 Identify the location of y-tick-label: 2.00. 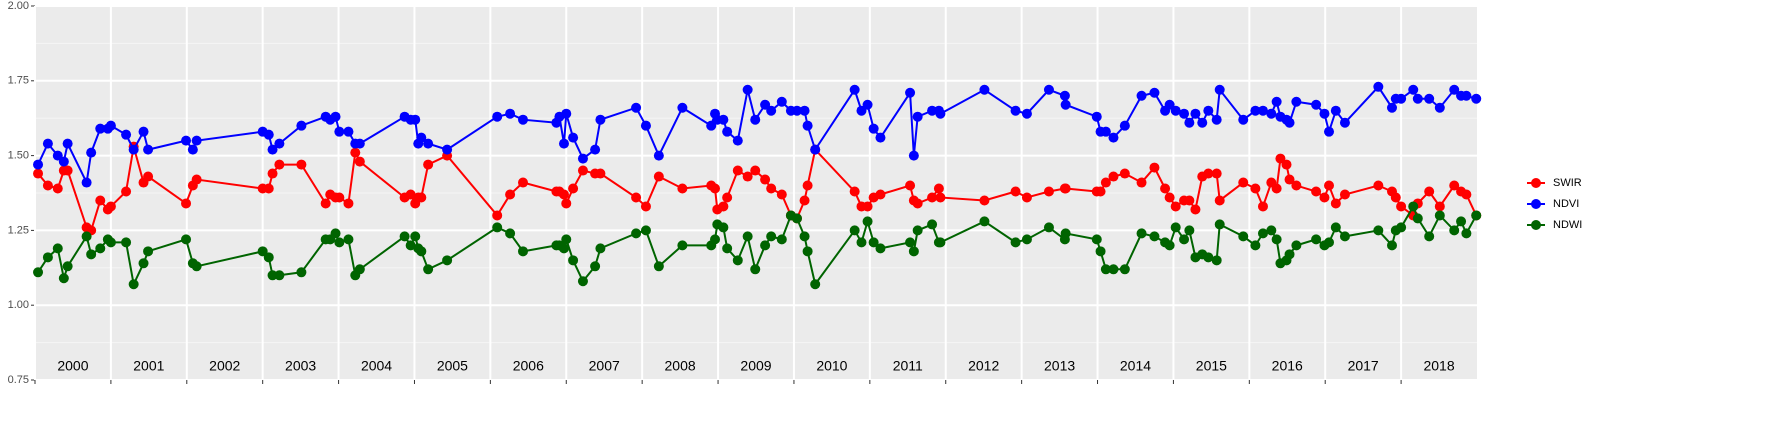
(18, 6).